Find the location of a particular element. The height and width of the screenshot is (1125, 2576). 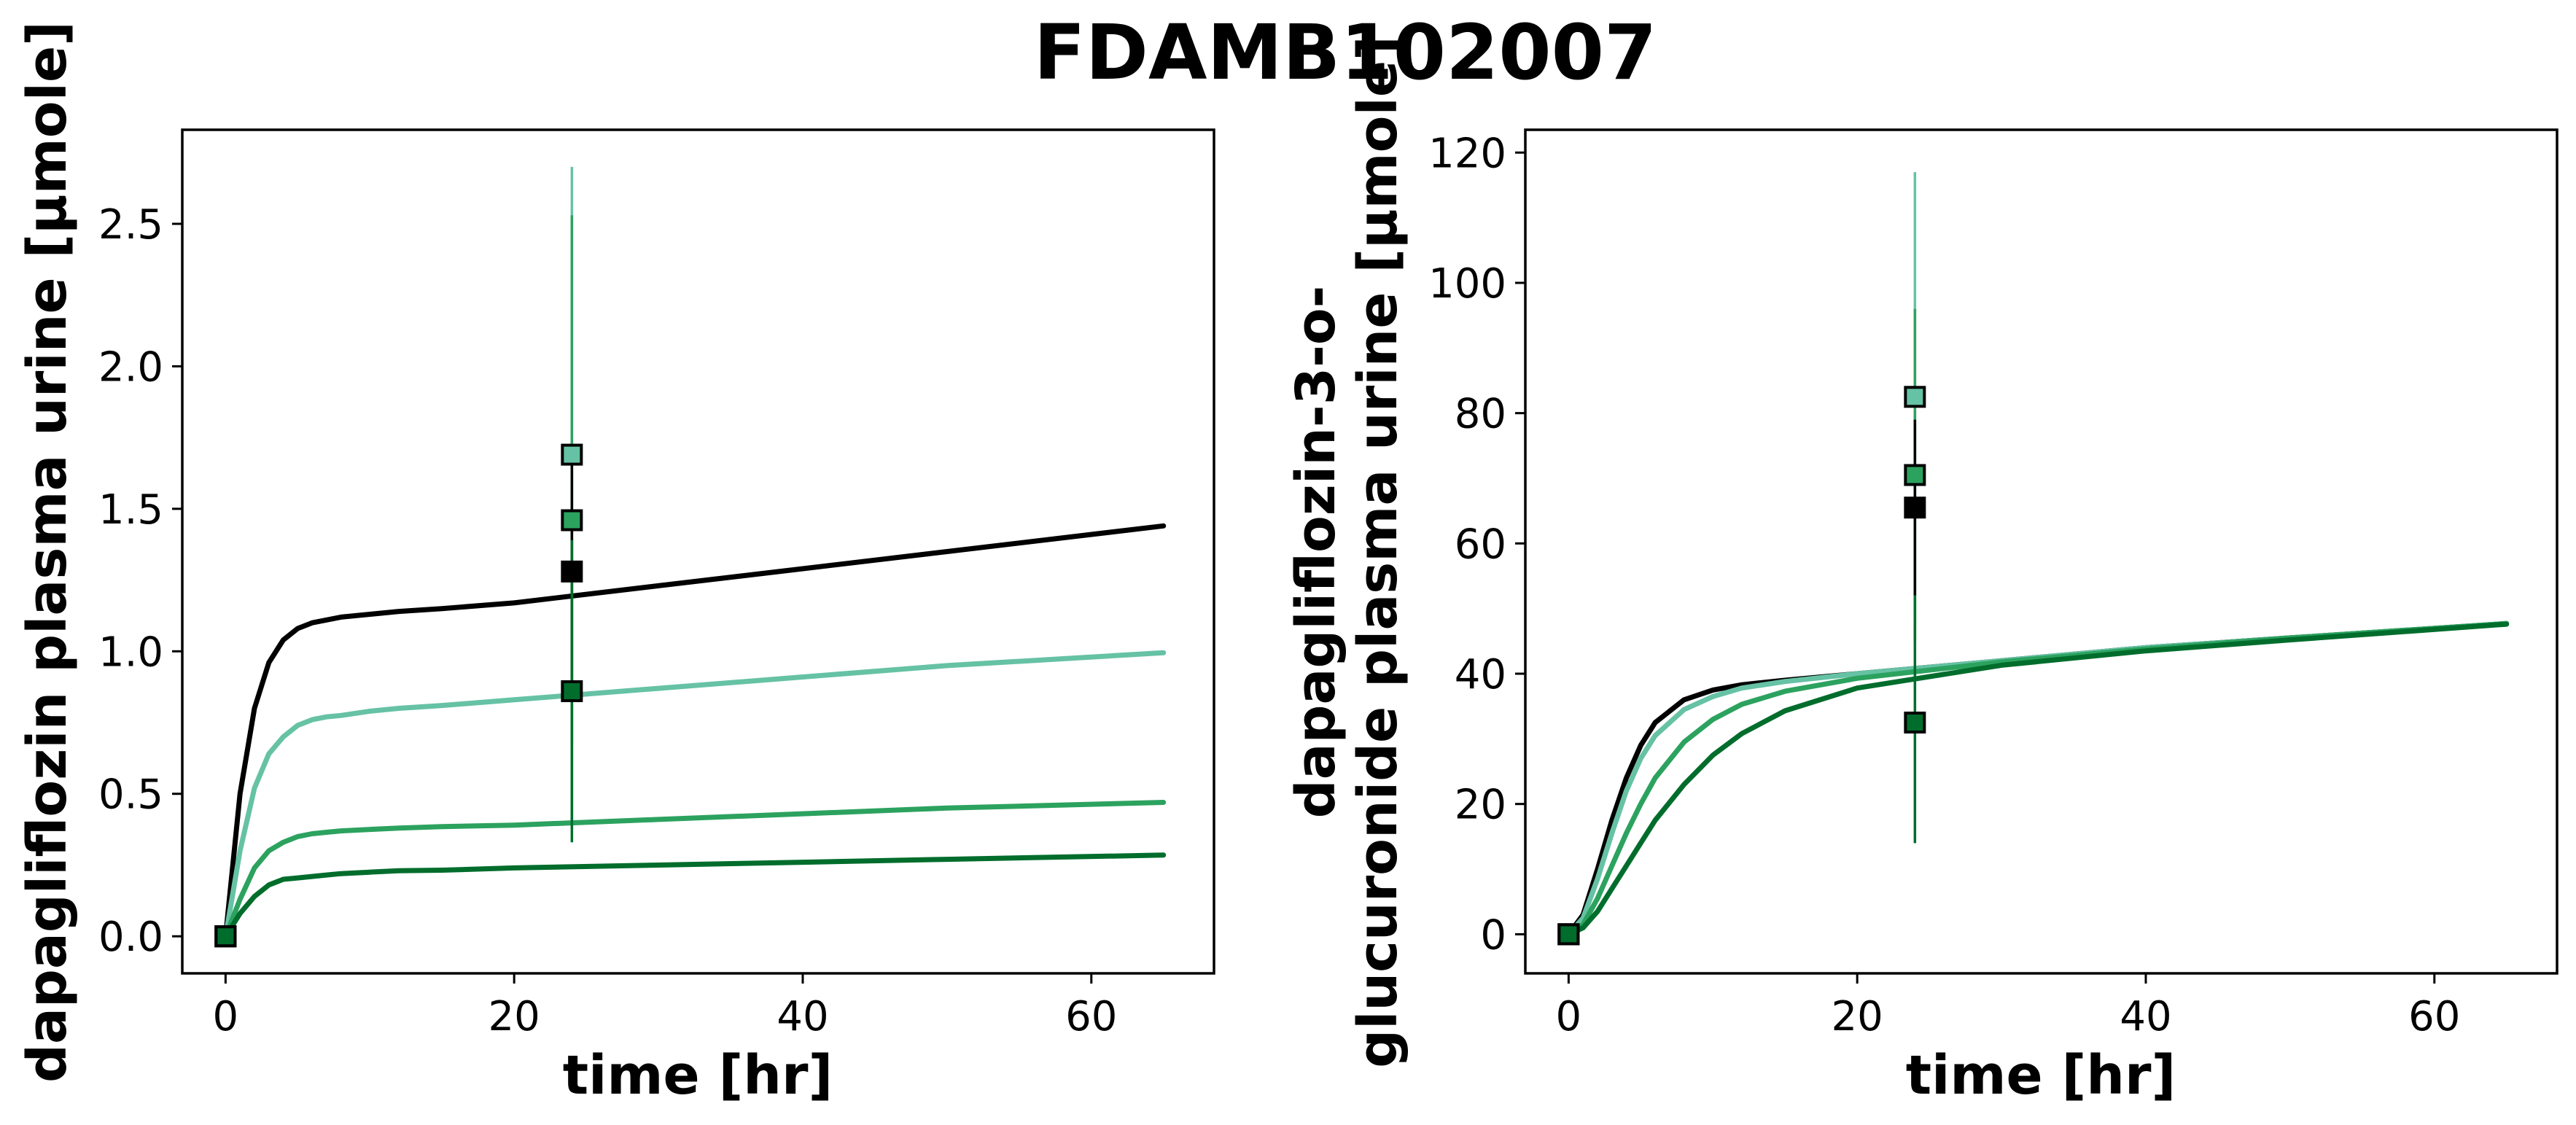

left-y-axis-label: dapagliflozin plasma urine [µmole] is located at coordinates (47, 552).